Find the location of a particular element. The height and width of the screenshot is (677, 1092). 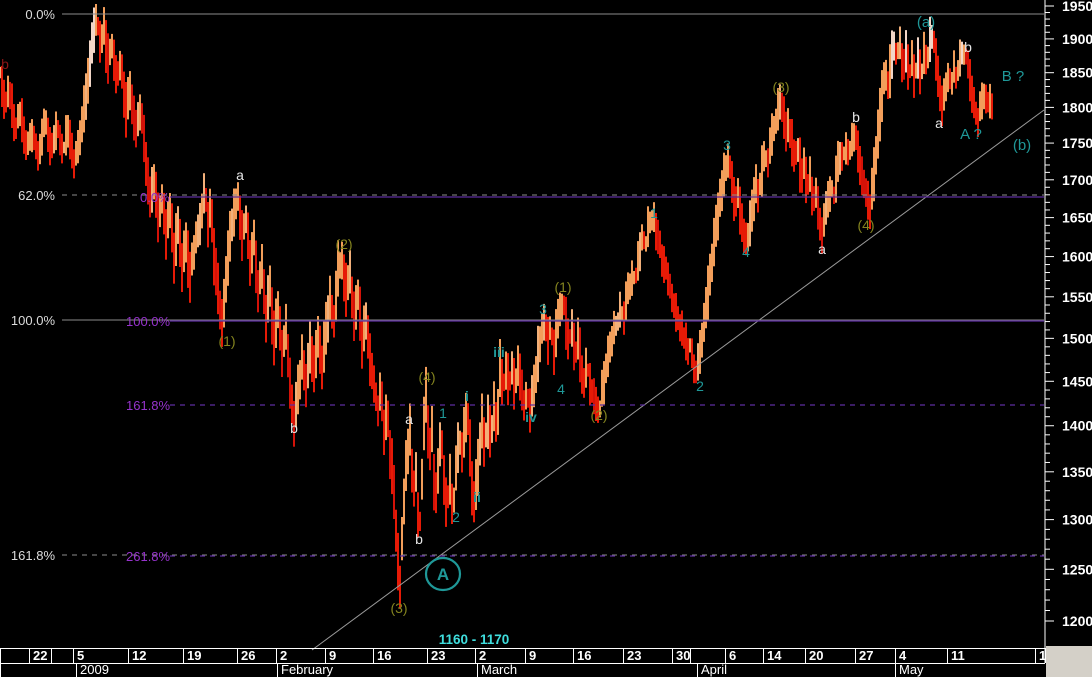

date-axis-label: 14 is located at coordinates (774, 655).